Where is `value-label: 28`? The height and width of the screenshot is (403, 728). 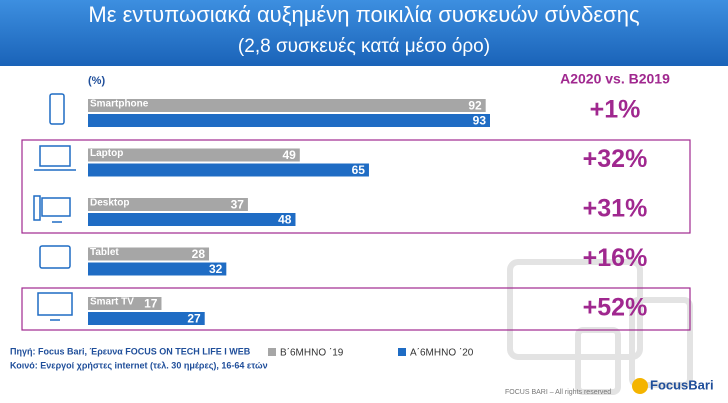 value-label: 28 is located at coordinates (199, 254).